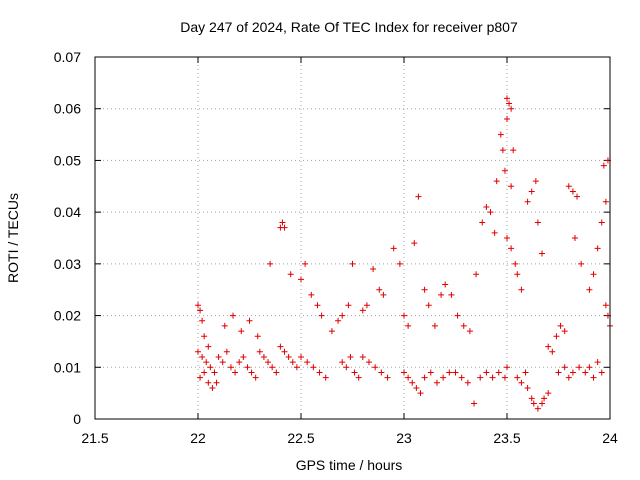 The image size is (640, 480). Describe the element at coordinates (198, 438) in the screenshot. I see `x-tick-label: 22` at that location.